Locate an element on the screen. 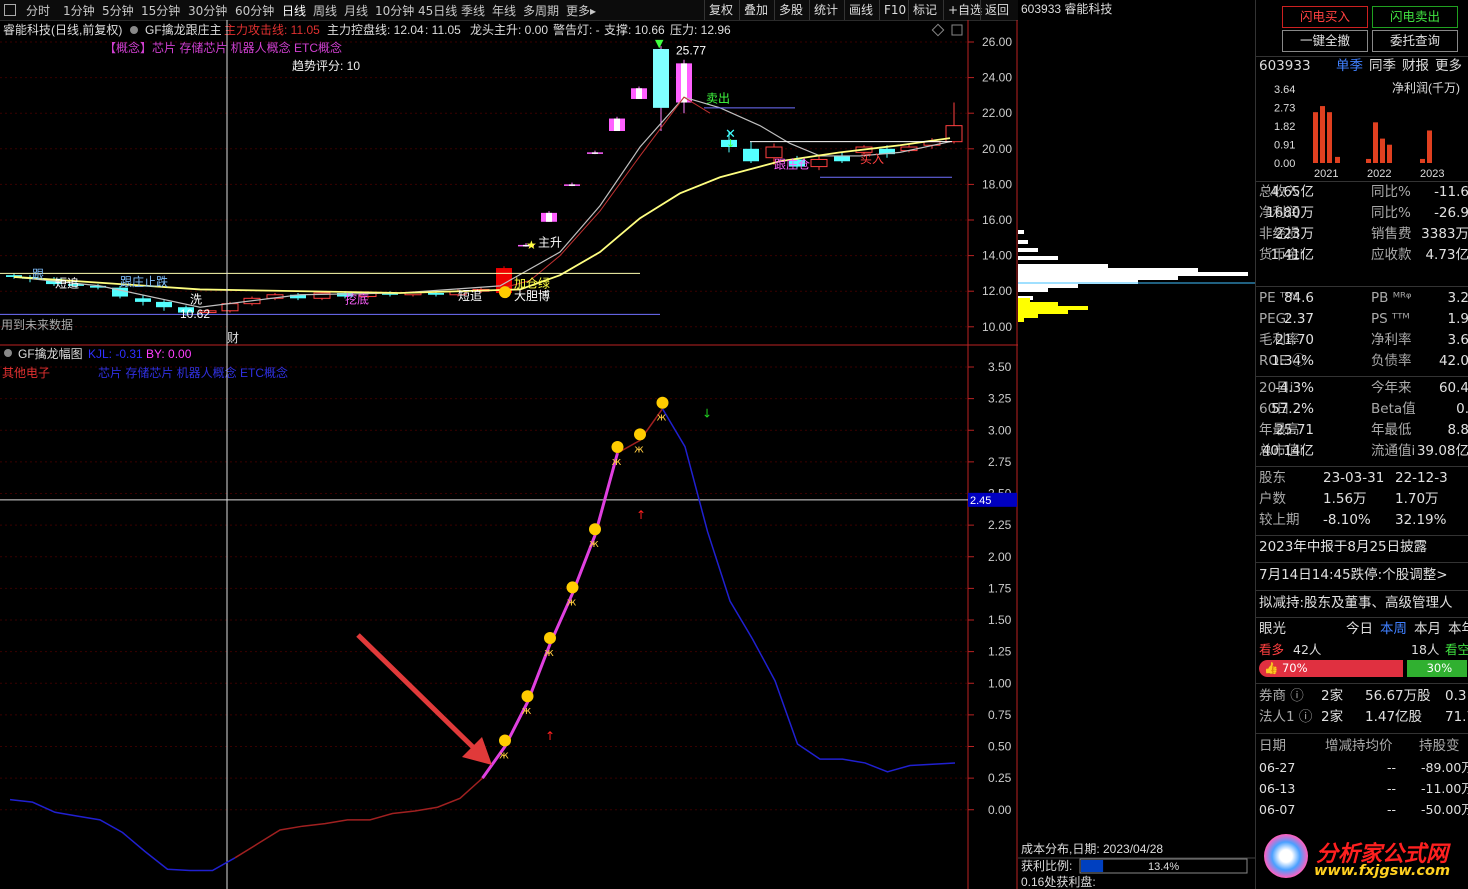  limit-down-notice: 7月14日14:45跌停:个股调整> is located at coordinates (1353, 575).